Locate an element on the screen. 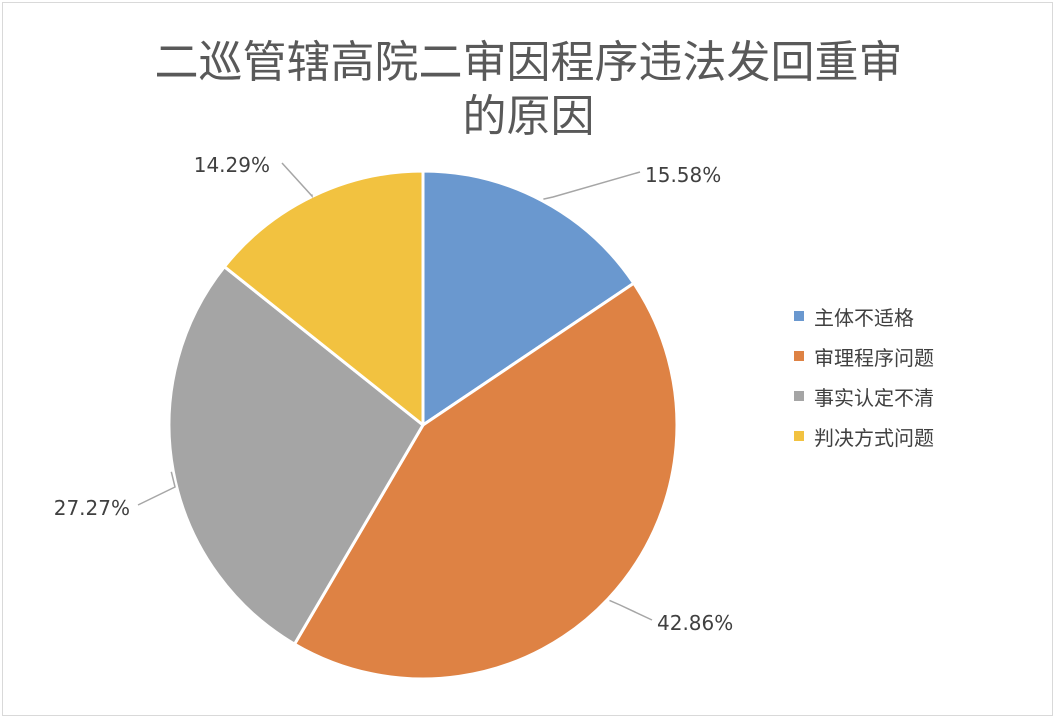 This screenshot has height=720, width=1057. legend-item: 事实认定不清 is located at coordinates (864, 396).